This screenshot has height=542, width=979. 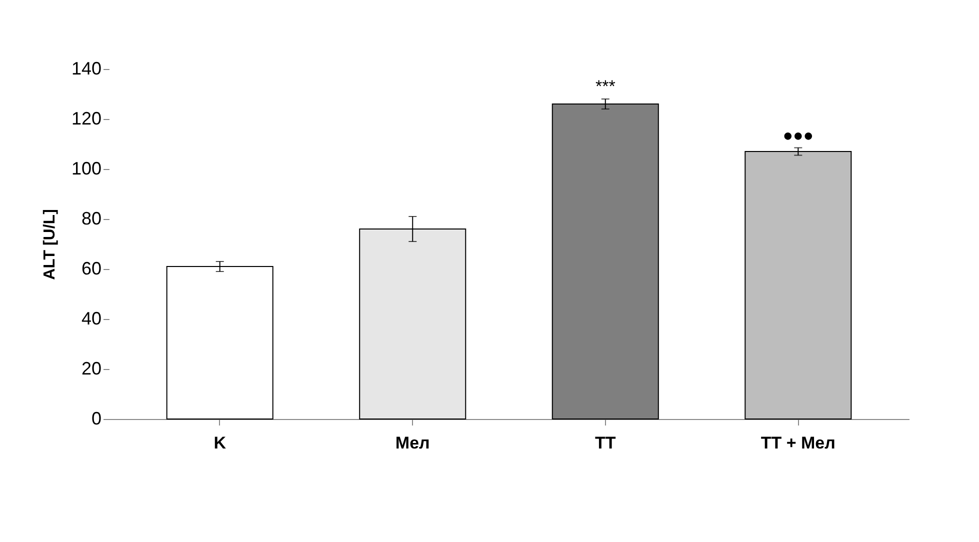 What do you see at coordinates (605, 443) in the screenshot?
I see `x-tick-label: TT` at bounding box center [605, 443].